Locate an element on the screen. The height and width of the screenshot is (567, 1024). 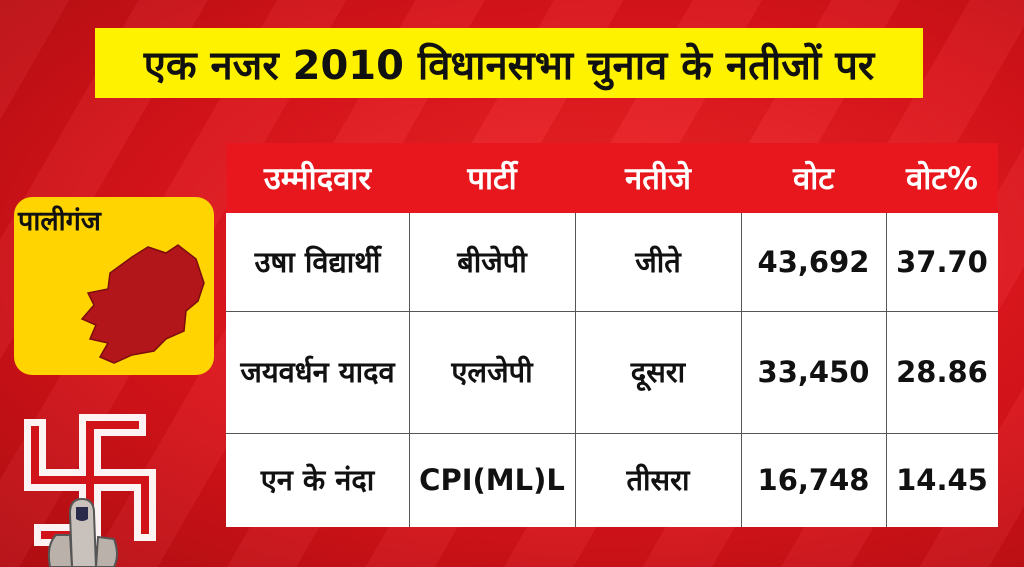
title-banner: एक नजर 2010 विधानसभा चुनाव के नतीजों पर is located at coordinates (509, 63).